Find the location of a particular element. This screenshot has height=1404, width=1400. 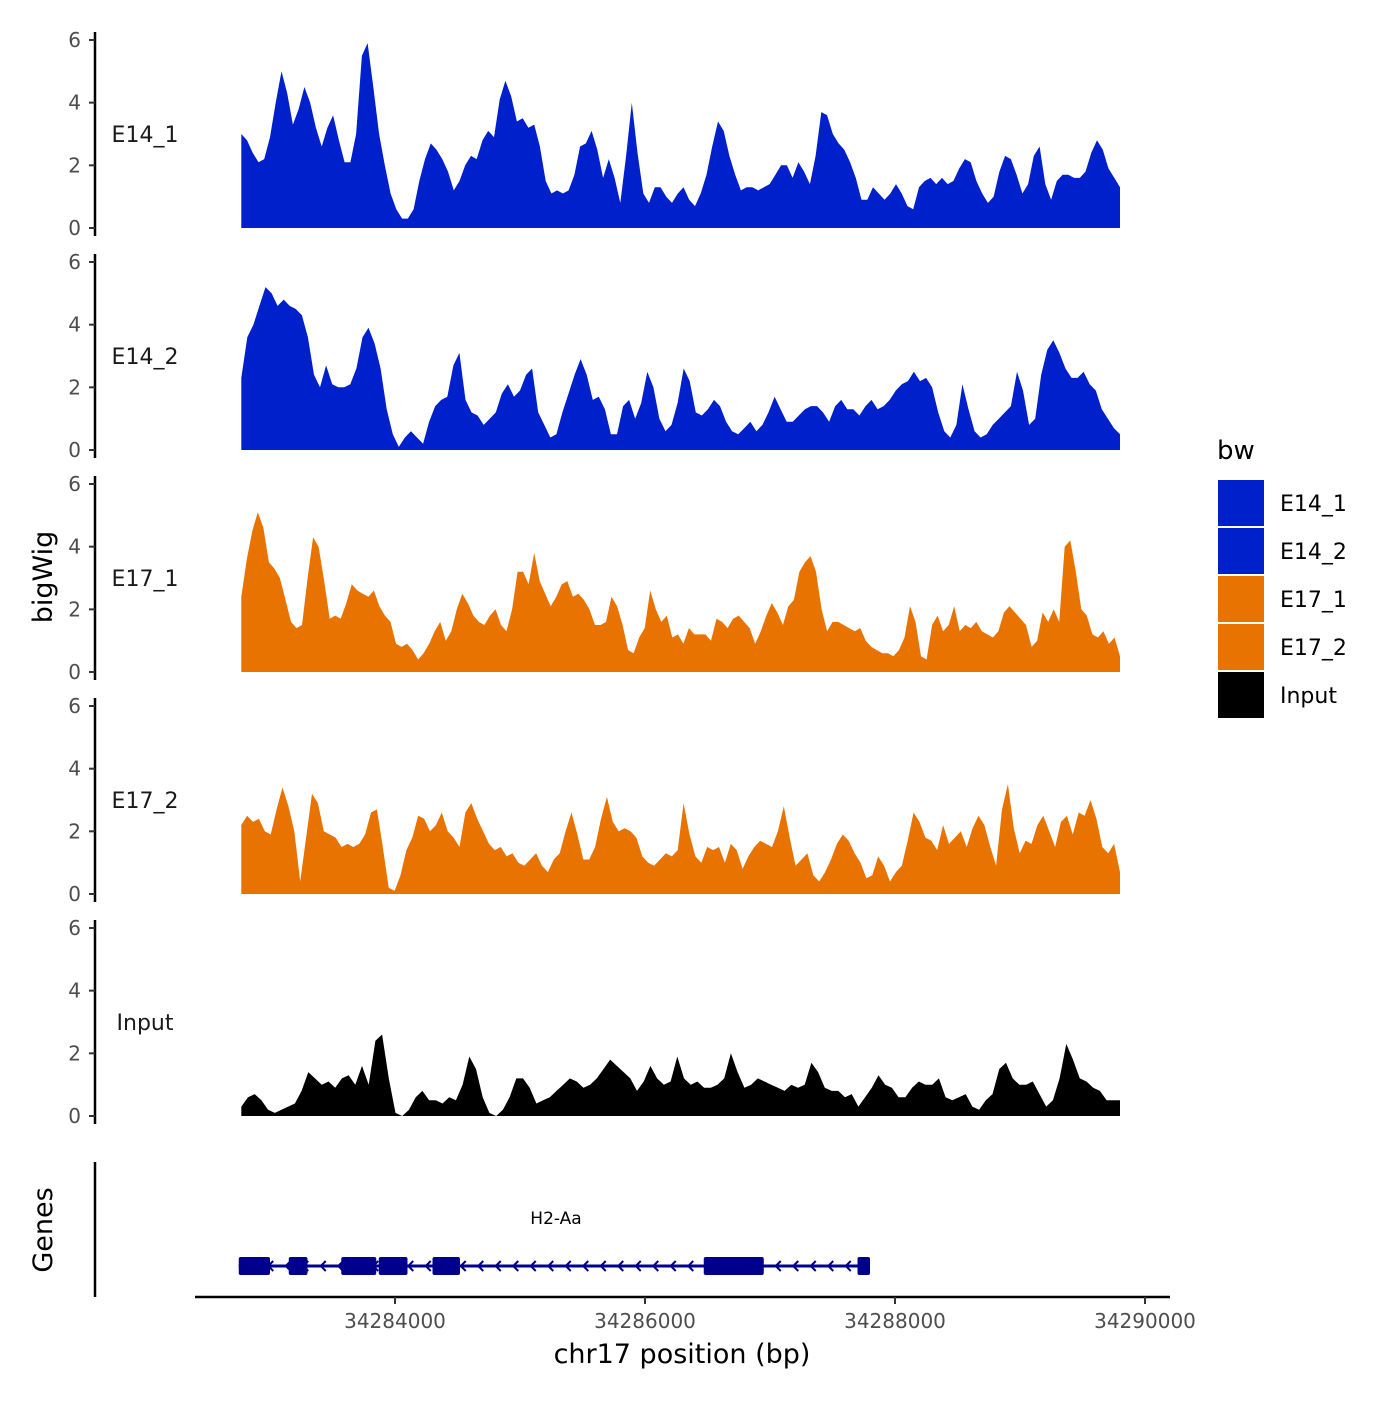

track-E14_1: 0 2 4 6 E14_1 is located at coordinates (594, 134).